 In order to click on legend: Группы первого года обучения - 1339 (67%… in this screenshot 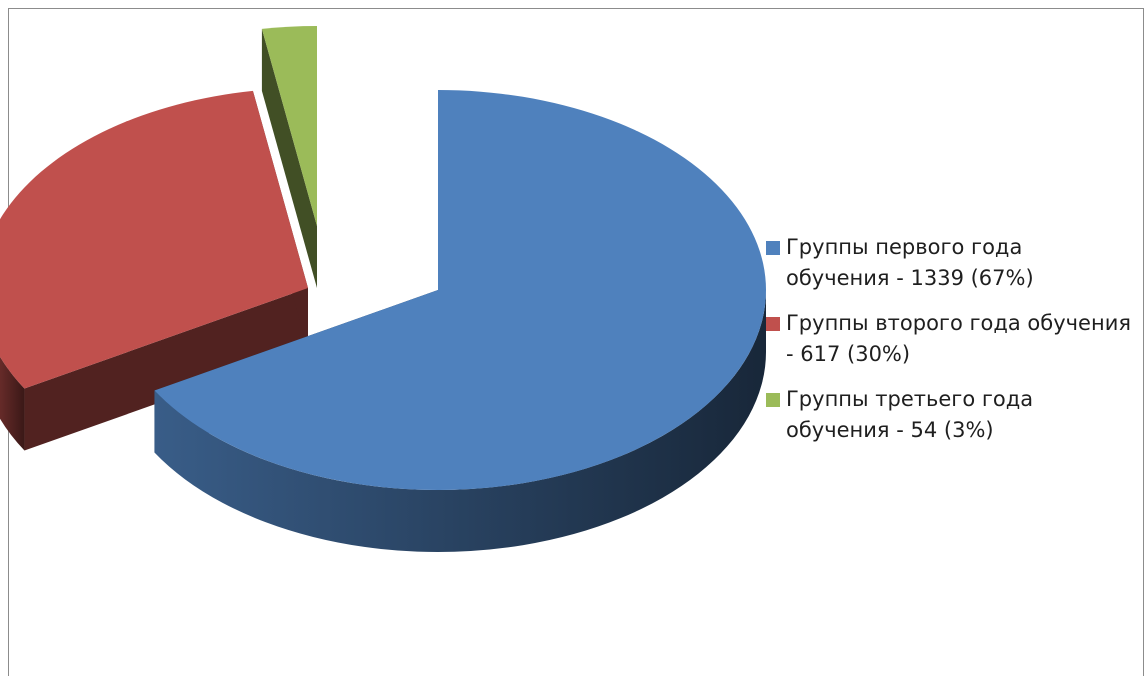, I will do `click(947, 346)`.